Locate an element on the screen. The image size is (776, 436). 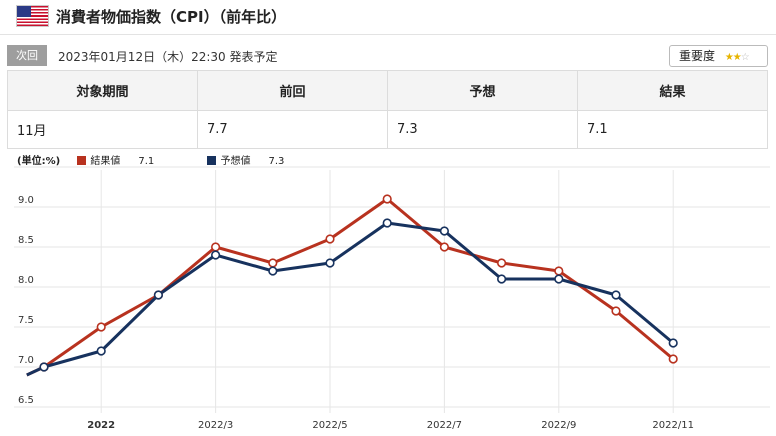
importance-indicator: 重要度 ★★☆ is located at coordinates (718, 56).